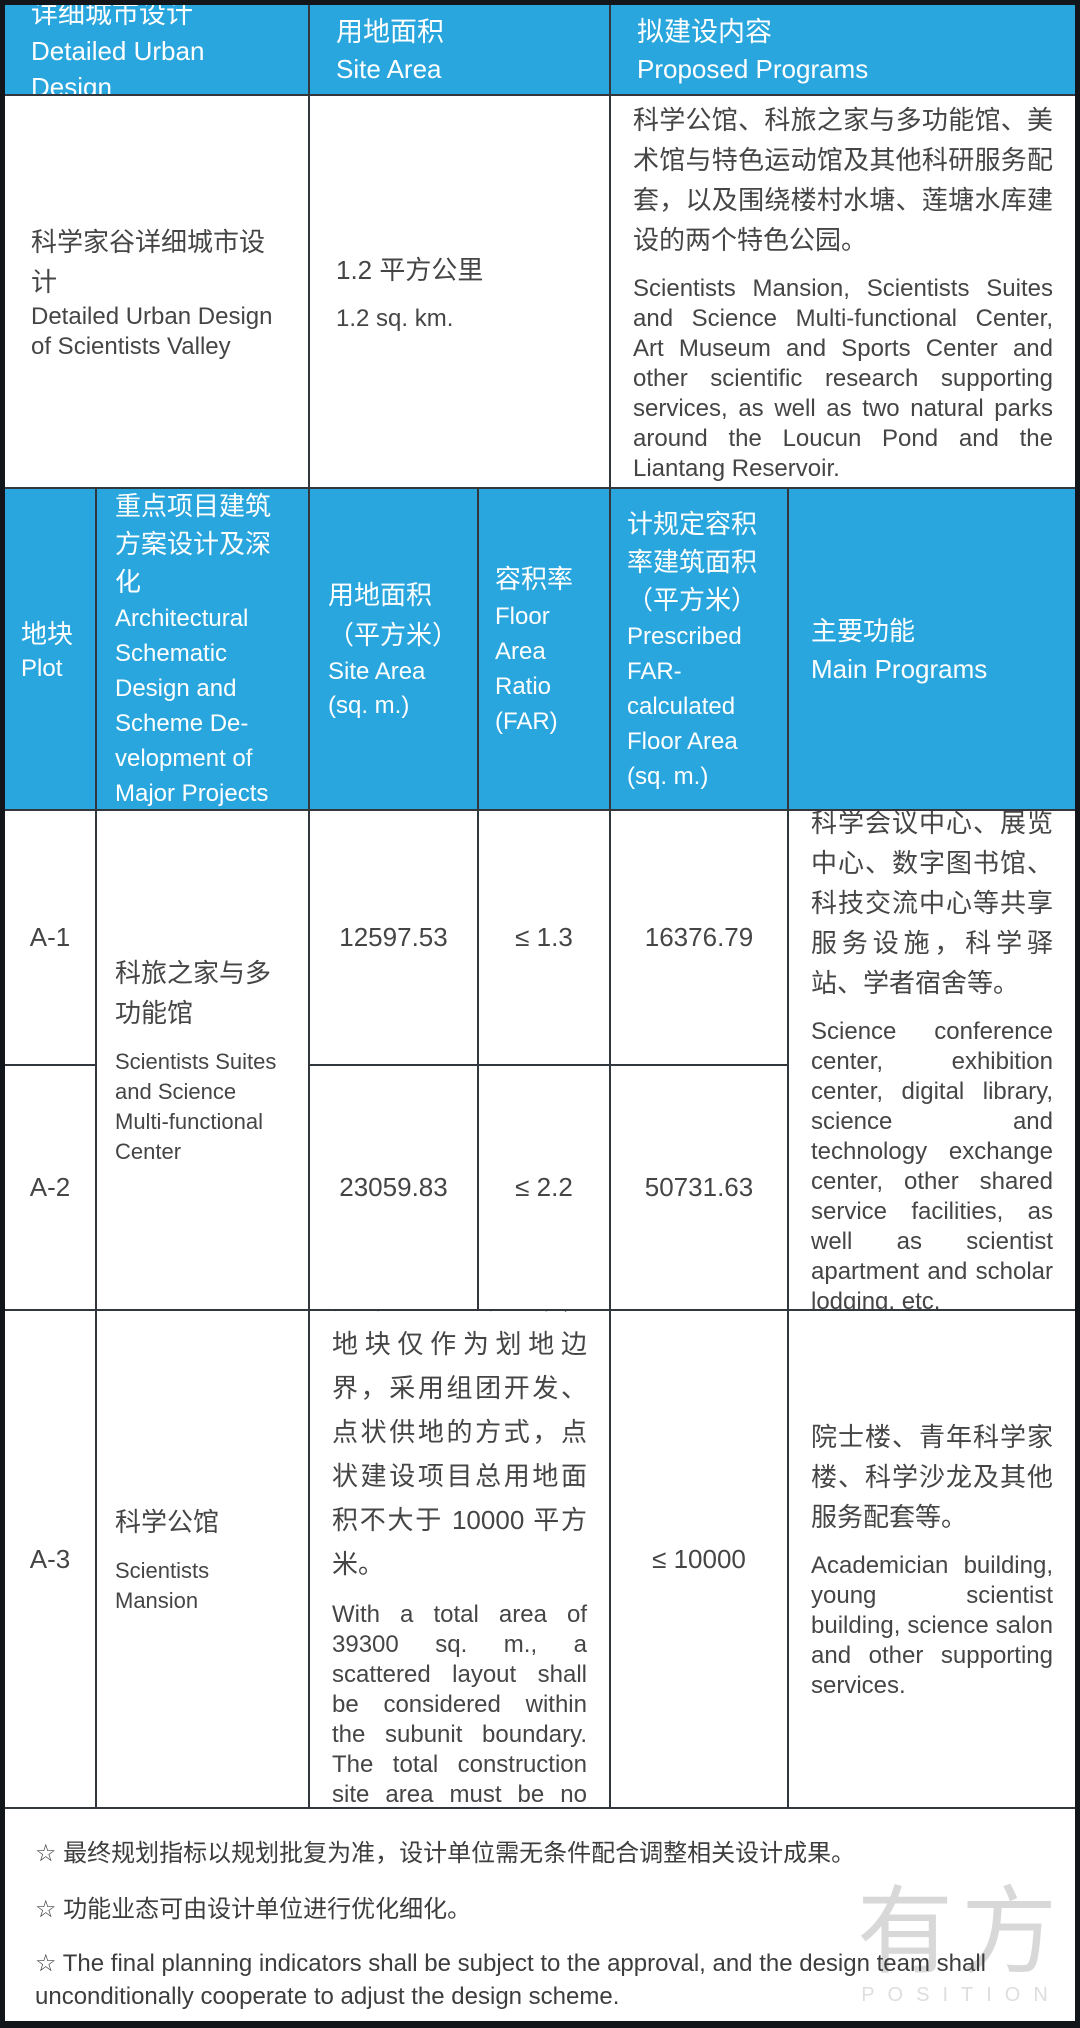 This screenshot has height=2028, width=1080. Describe the element at coordinates (700, 1560) in the screenshot. I see `plot-a3-gfa: ≤ 10000` at that location.